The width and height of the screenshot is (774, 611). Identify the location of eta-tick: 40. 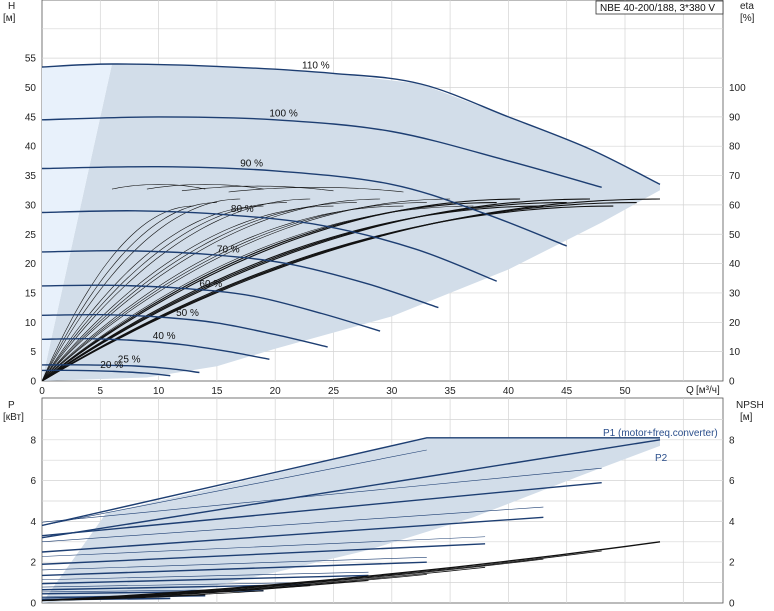
(735, 264).